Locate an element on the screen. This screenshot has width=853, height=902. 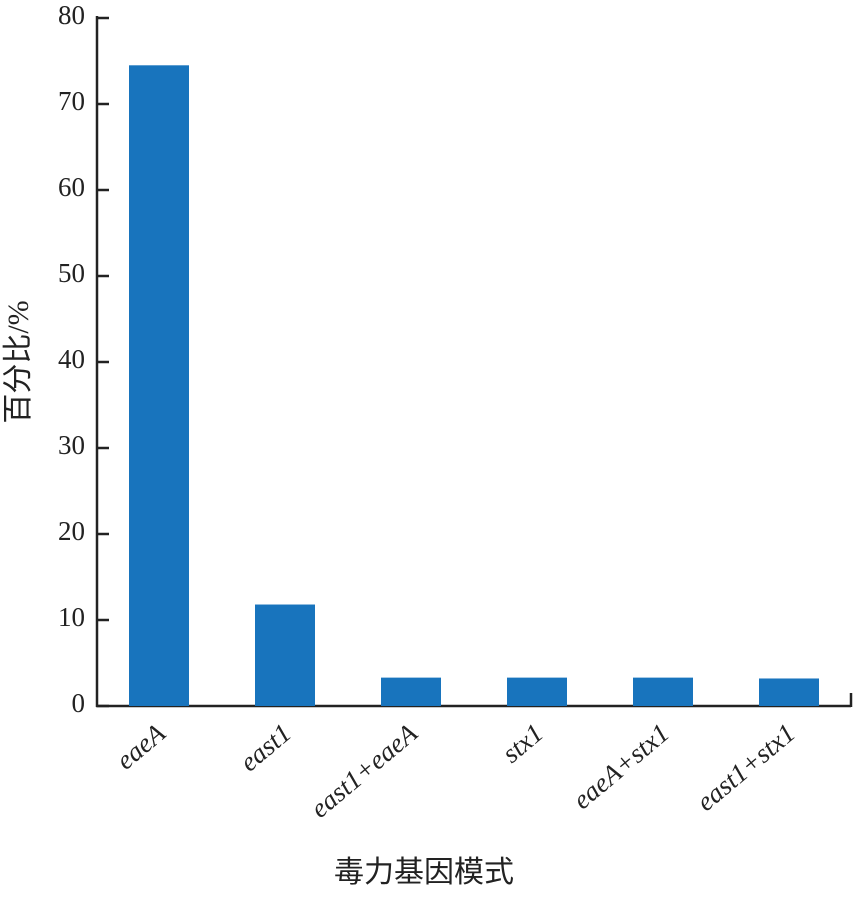
x-tick-label: stx1 is located at coordinates (522, 743).